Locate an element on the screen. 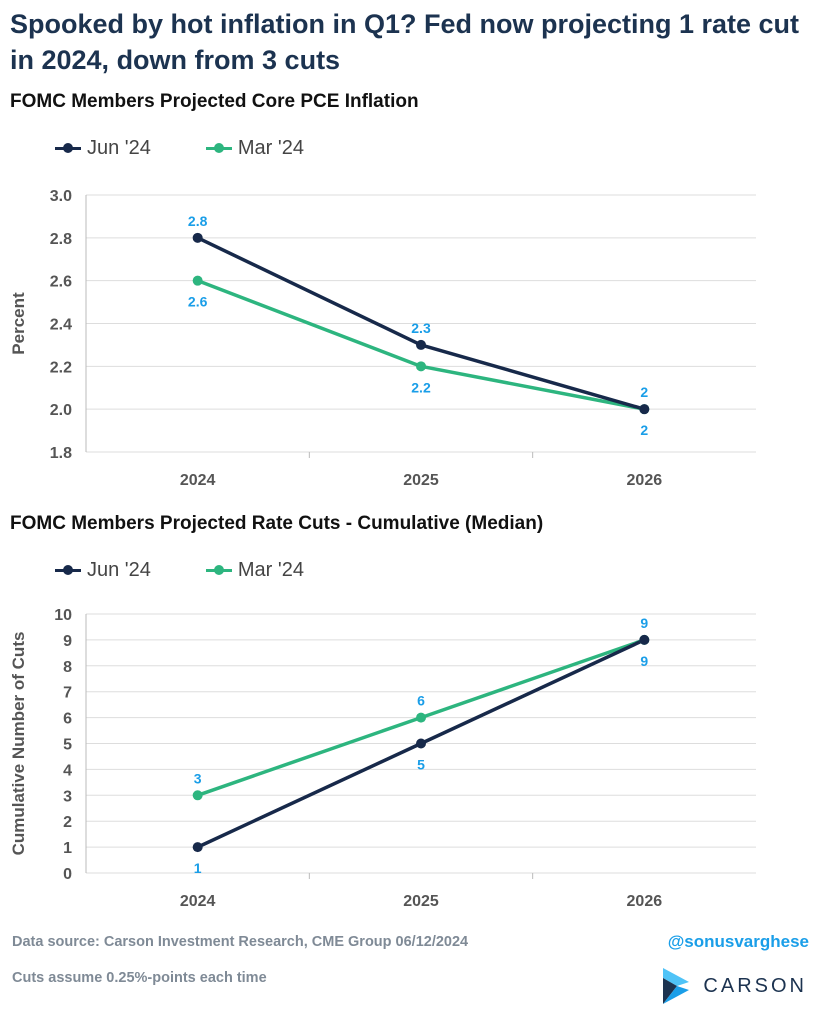 The width and height of the screenshot is (821, 1024). chart2-y-axis-label: Cumulative Number of Cuts is located at coordinates (18, 744).